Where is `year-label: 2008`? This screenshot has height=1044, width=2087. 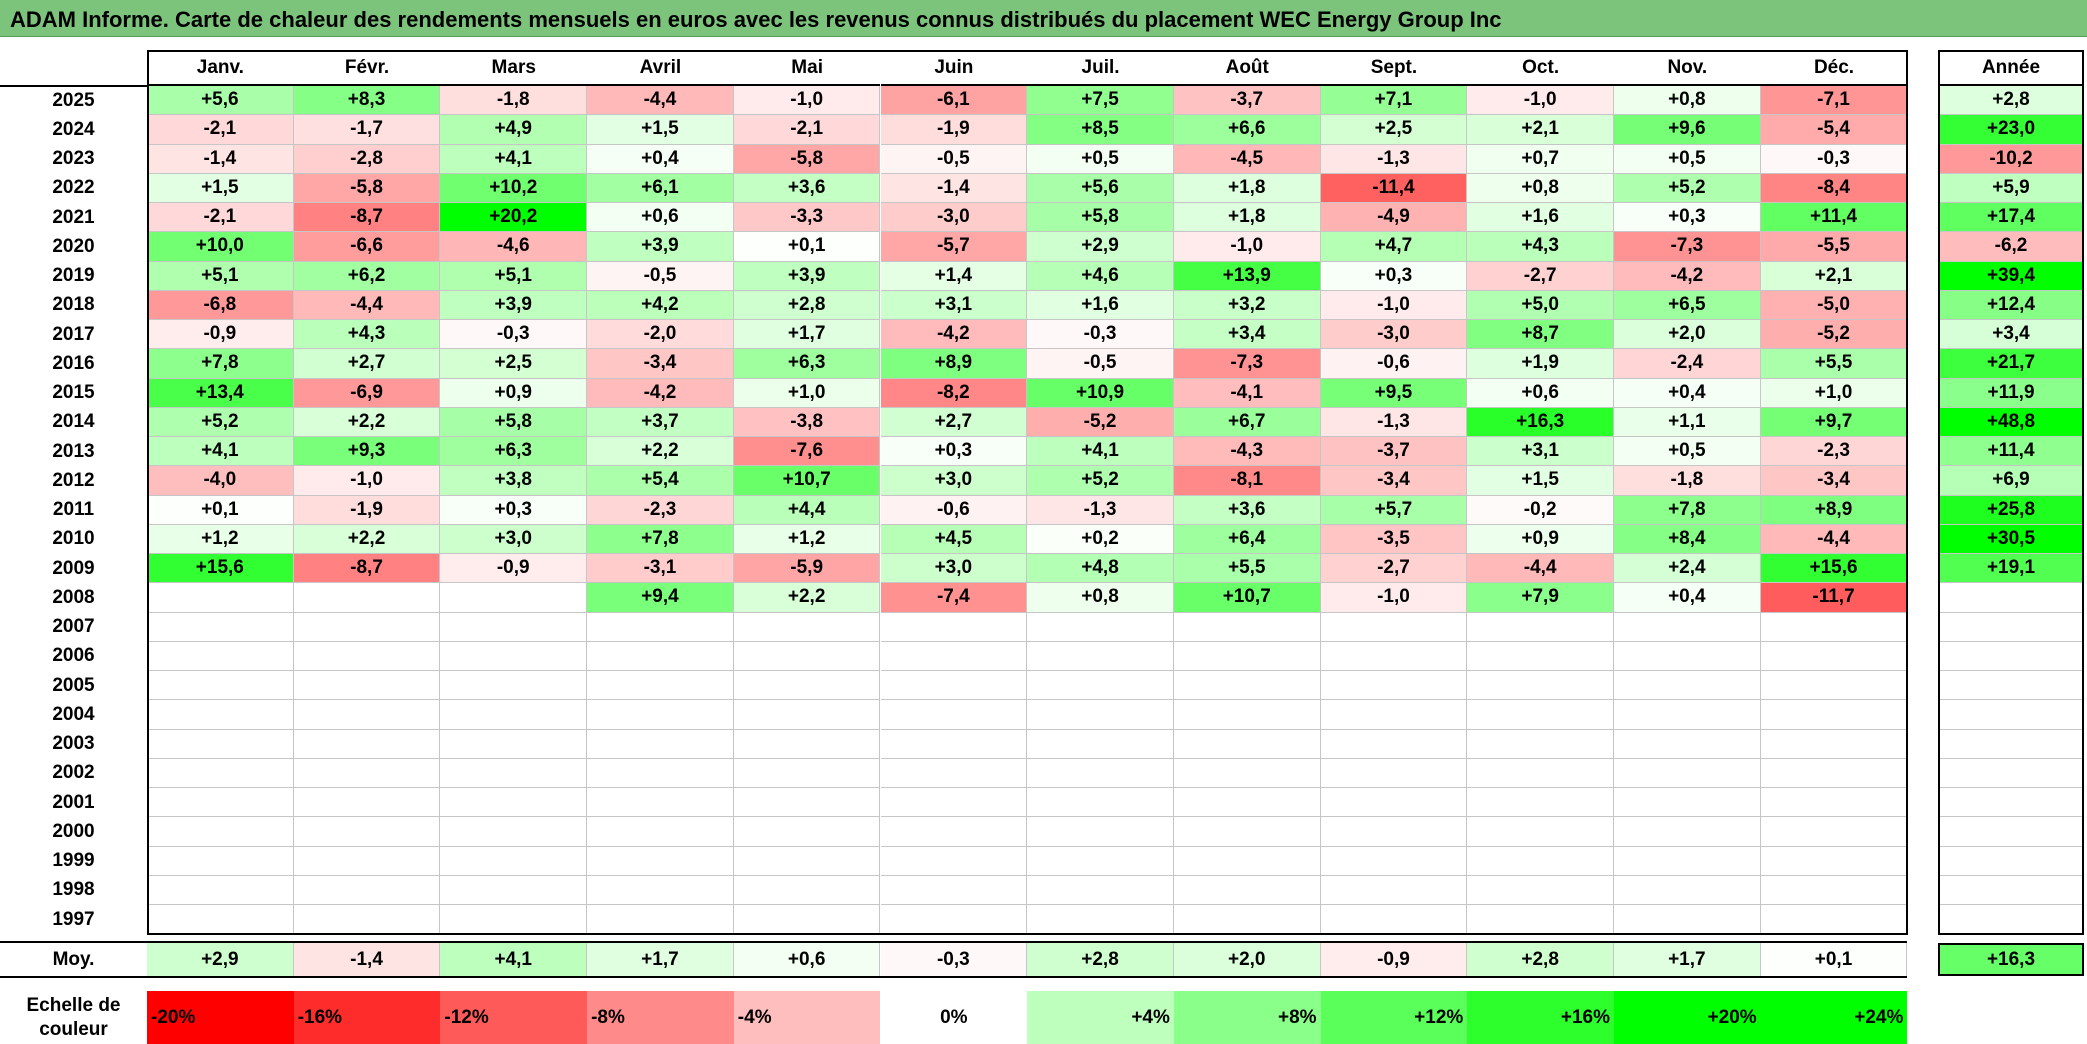 year-label: 2008 is located at coordinates (73, 597).